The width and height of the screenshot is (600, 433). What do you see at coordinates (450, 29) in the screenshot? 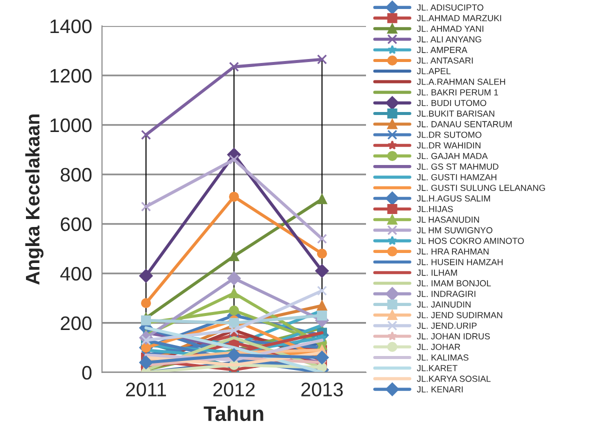
I see `legend-label: JL. AHMAD YANI` at bounding box center [450, 29].